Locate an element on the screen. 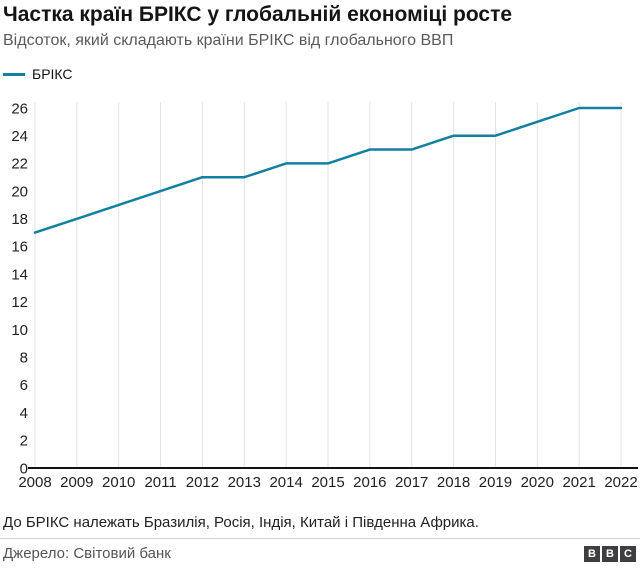  svg-text: 18 is located at coordinates (19, 219).